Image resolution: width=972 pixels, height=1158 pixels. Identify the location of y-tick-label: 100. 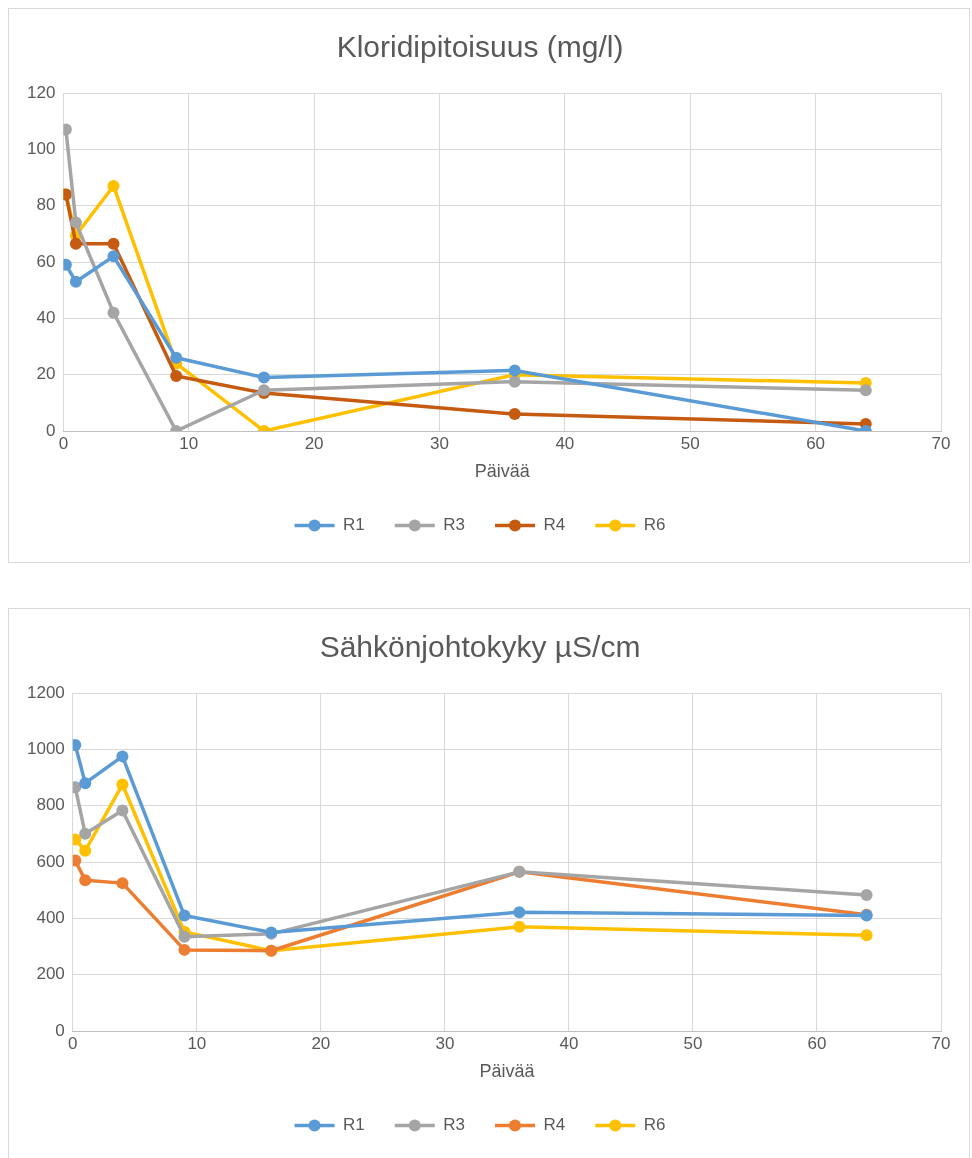
(41, 149).